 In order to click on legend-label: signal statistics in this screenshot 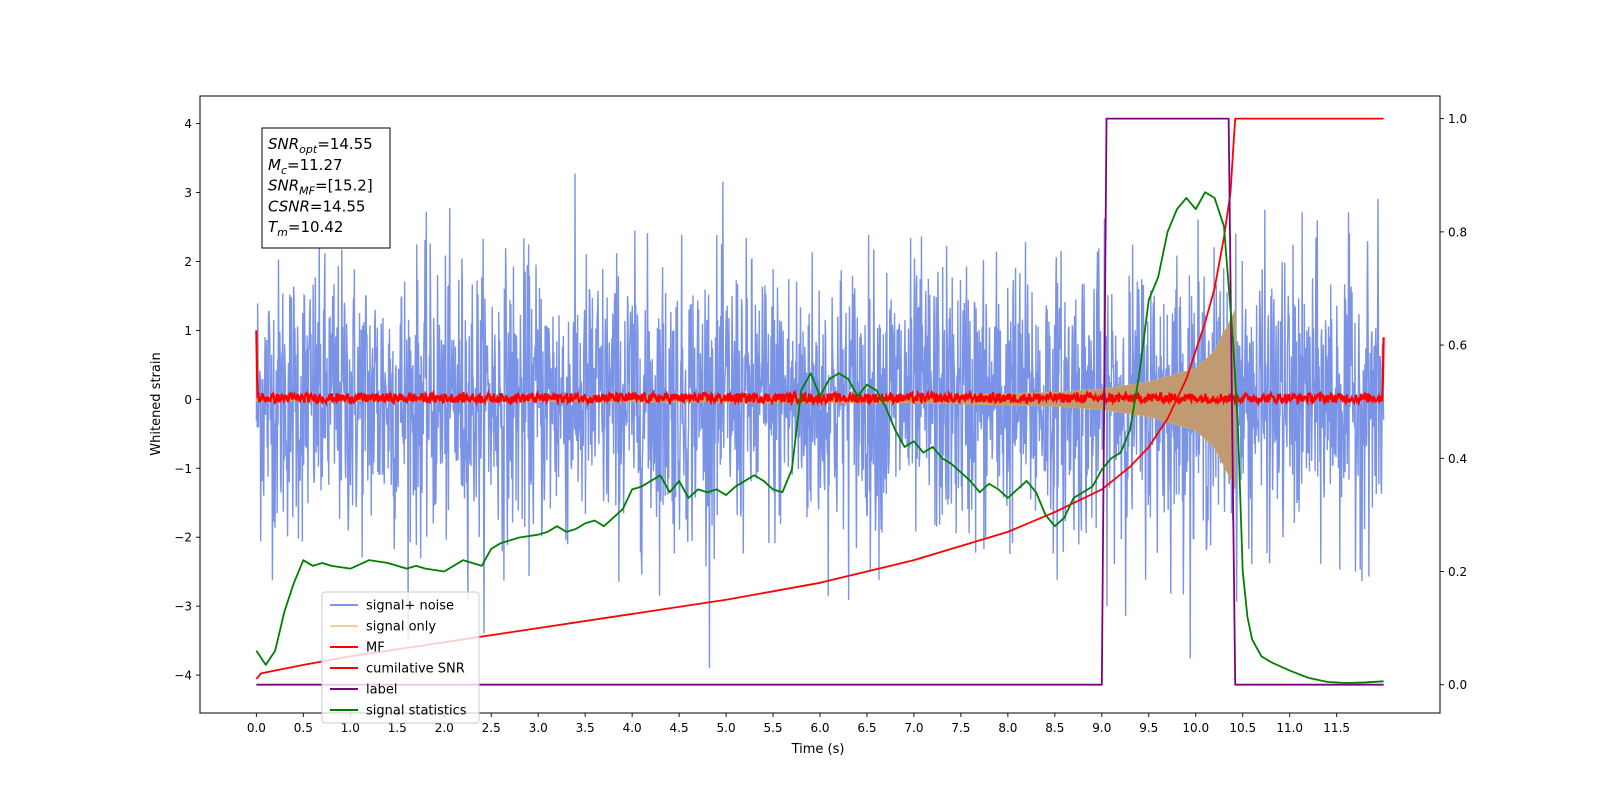, I will do `click(416, 711)`.